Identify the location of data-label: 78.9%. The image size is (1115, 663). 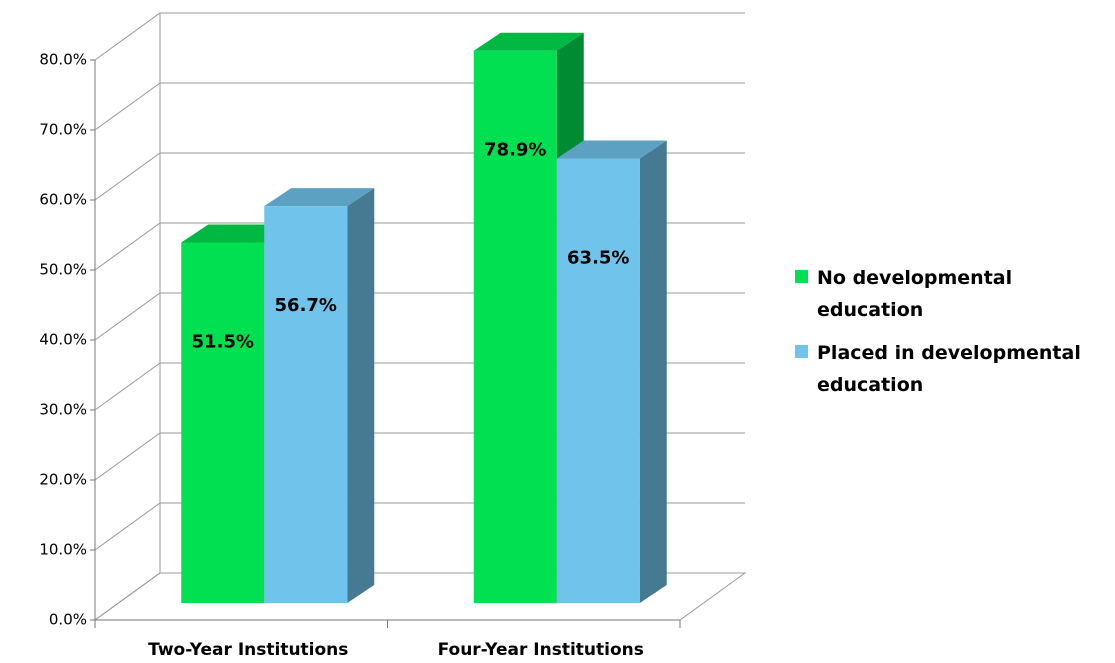
(515, 150).